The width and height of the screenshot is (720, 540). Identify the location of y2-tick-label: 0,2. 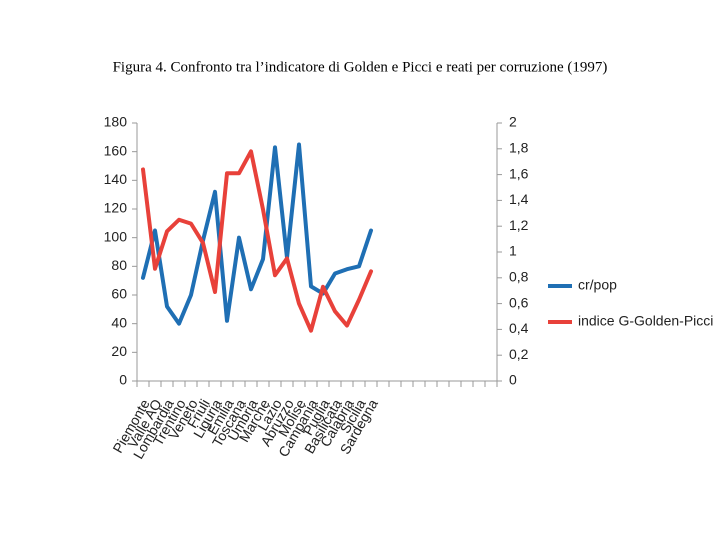
(519, 354).